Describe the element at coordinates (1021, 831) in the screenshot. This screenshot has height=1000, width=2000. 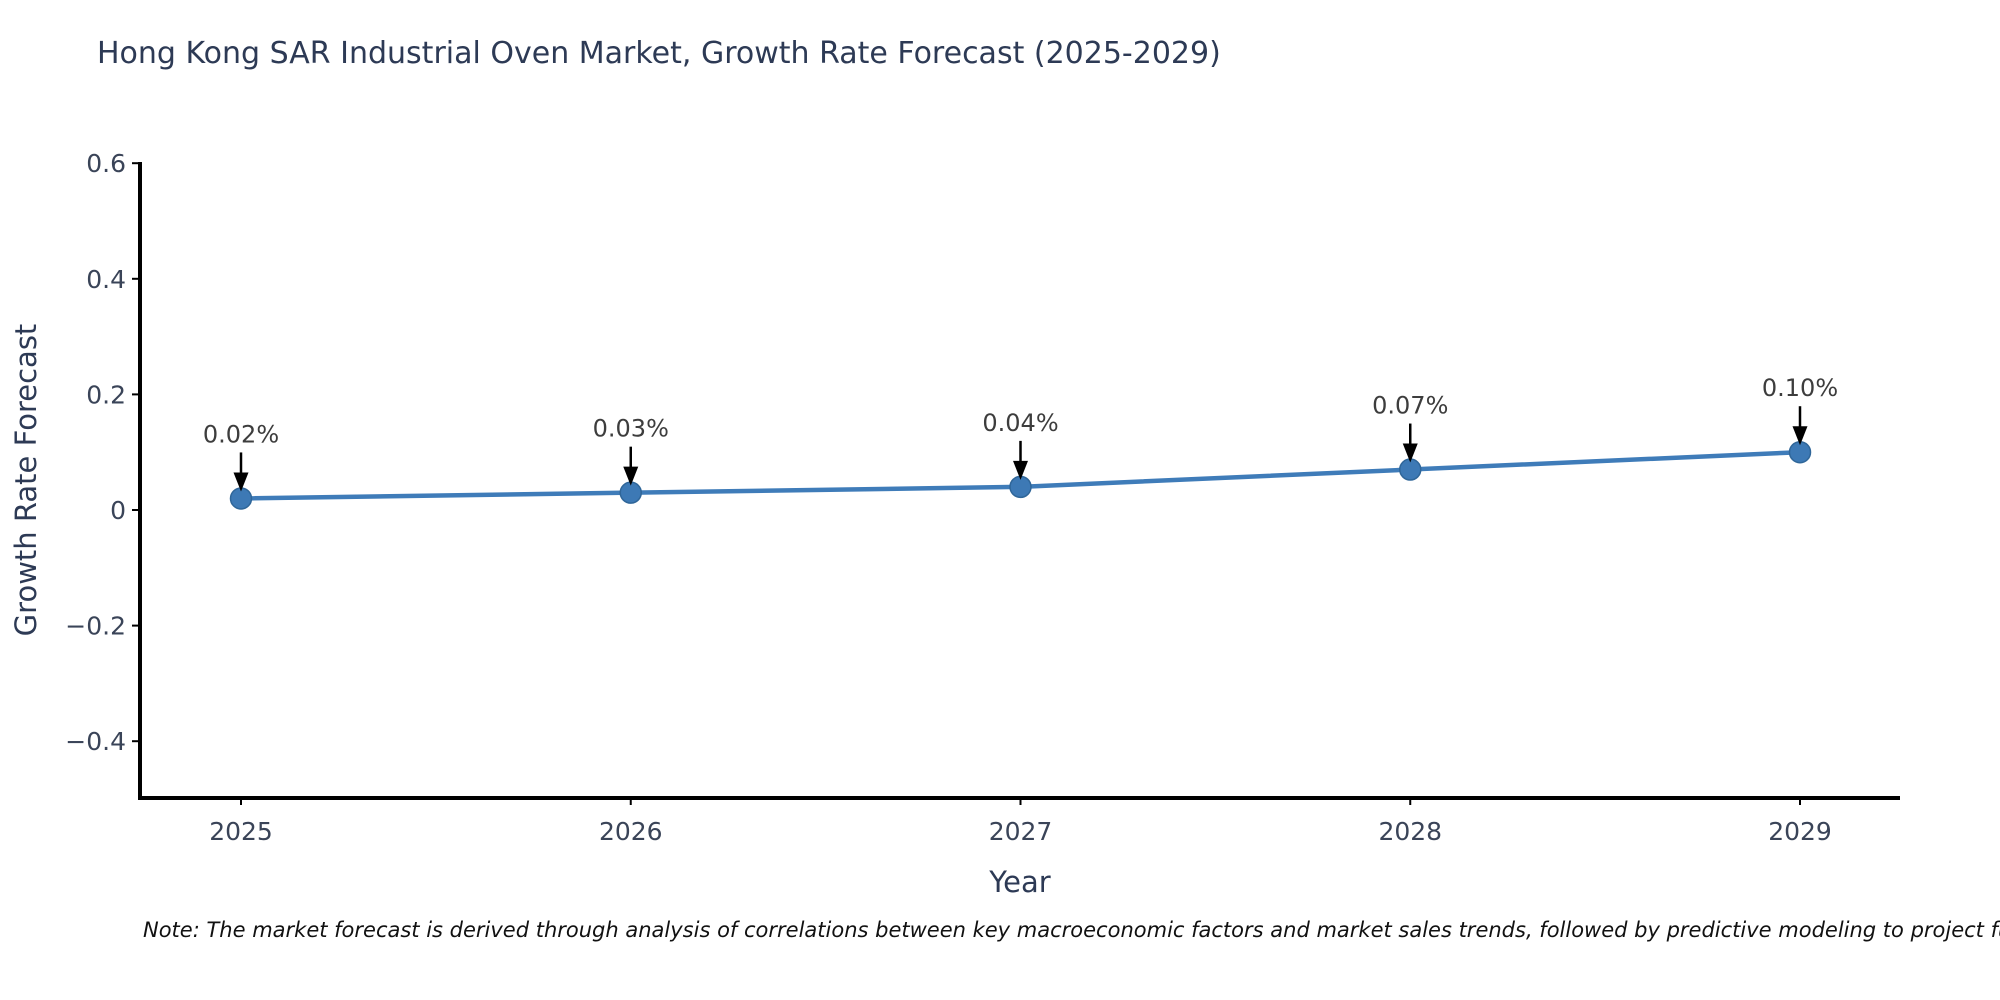
I see `x-tick-label: 2027` at that location.